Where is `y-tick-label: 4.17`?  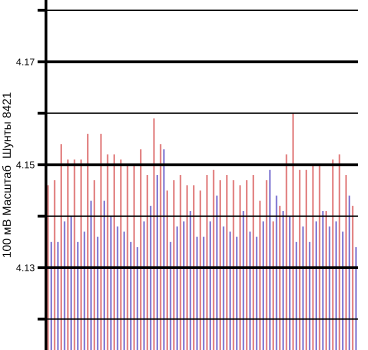
y-tick-label: 4.17 is located at coordinates (25, 62).